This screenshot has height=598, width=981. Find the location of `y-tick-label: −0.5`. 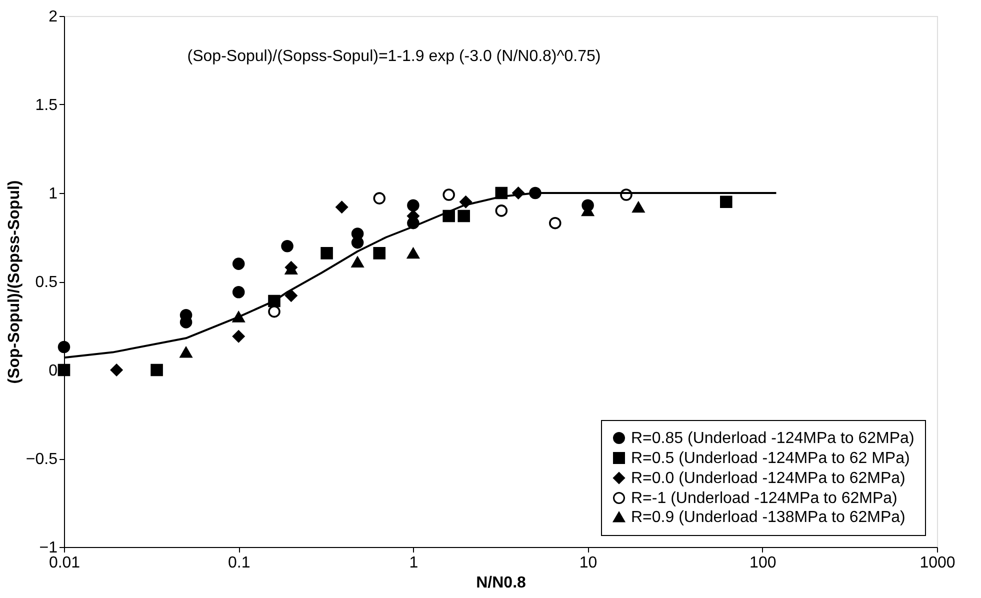

y-tick-label: −0.5 is located at coordinates (42, 459).